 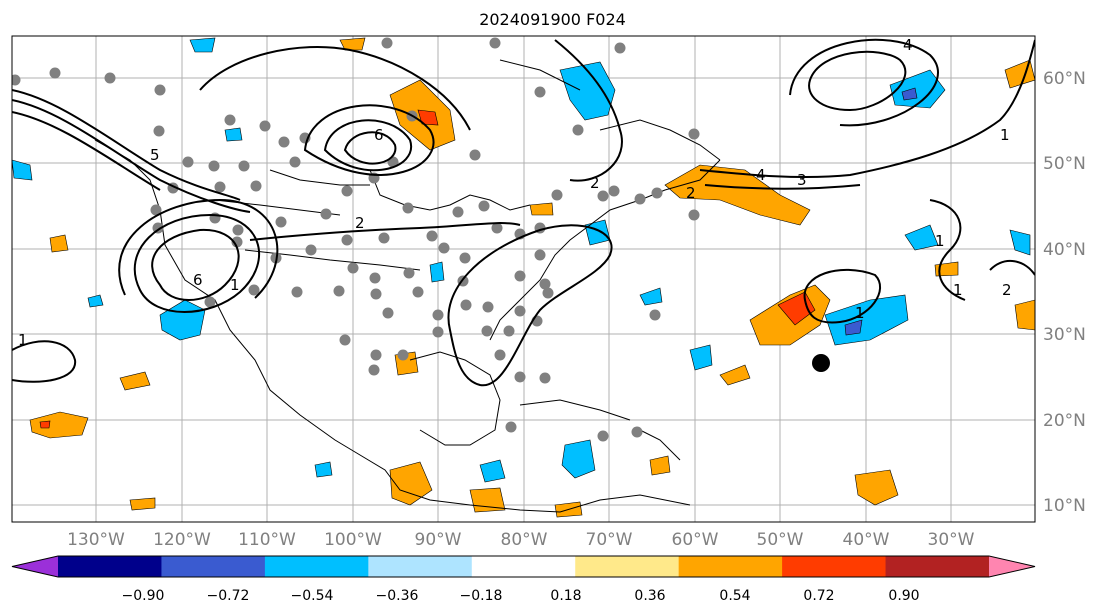 I want to click on contour-label: 5, so click(x=155, y=155).